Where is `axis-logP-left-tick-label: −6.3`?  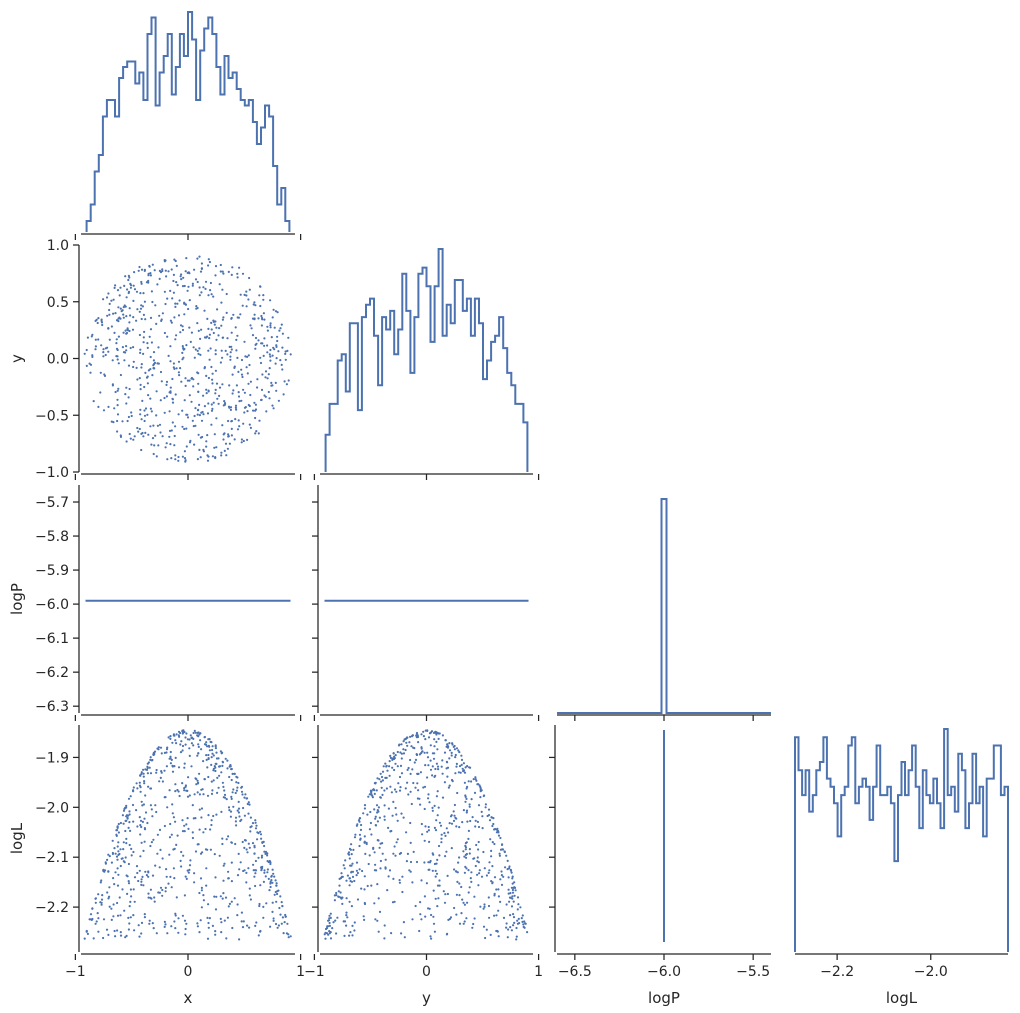
axis-logP-left-tick-label: −6.3 is located at coordinates (52, 707).